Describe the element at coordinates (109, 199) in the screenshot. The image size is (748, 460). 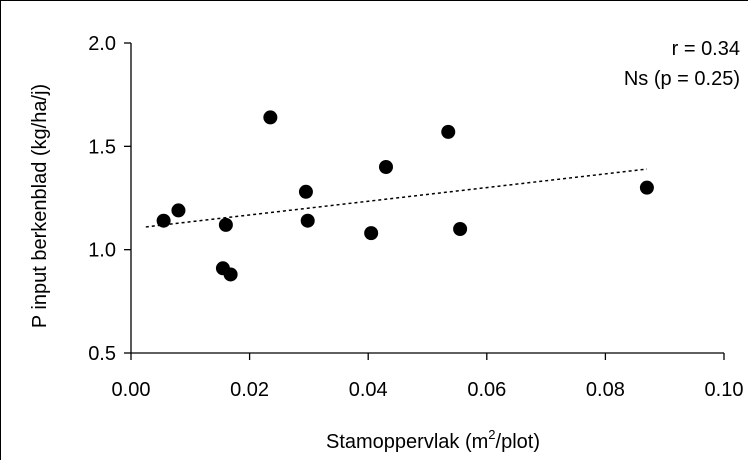
I see `y-ticks: 0.5 1.0 1.5 2.0` at that location.